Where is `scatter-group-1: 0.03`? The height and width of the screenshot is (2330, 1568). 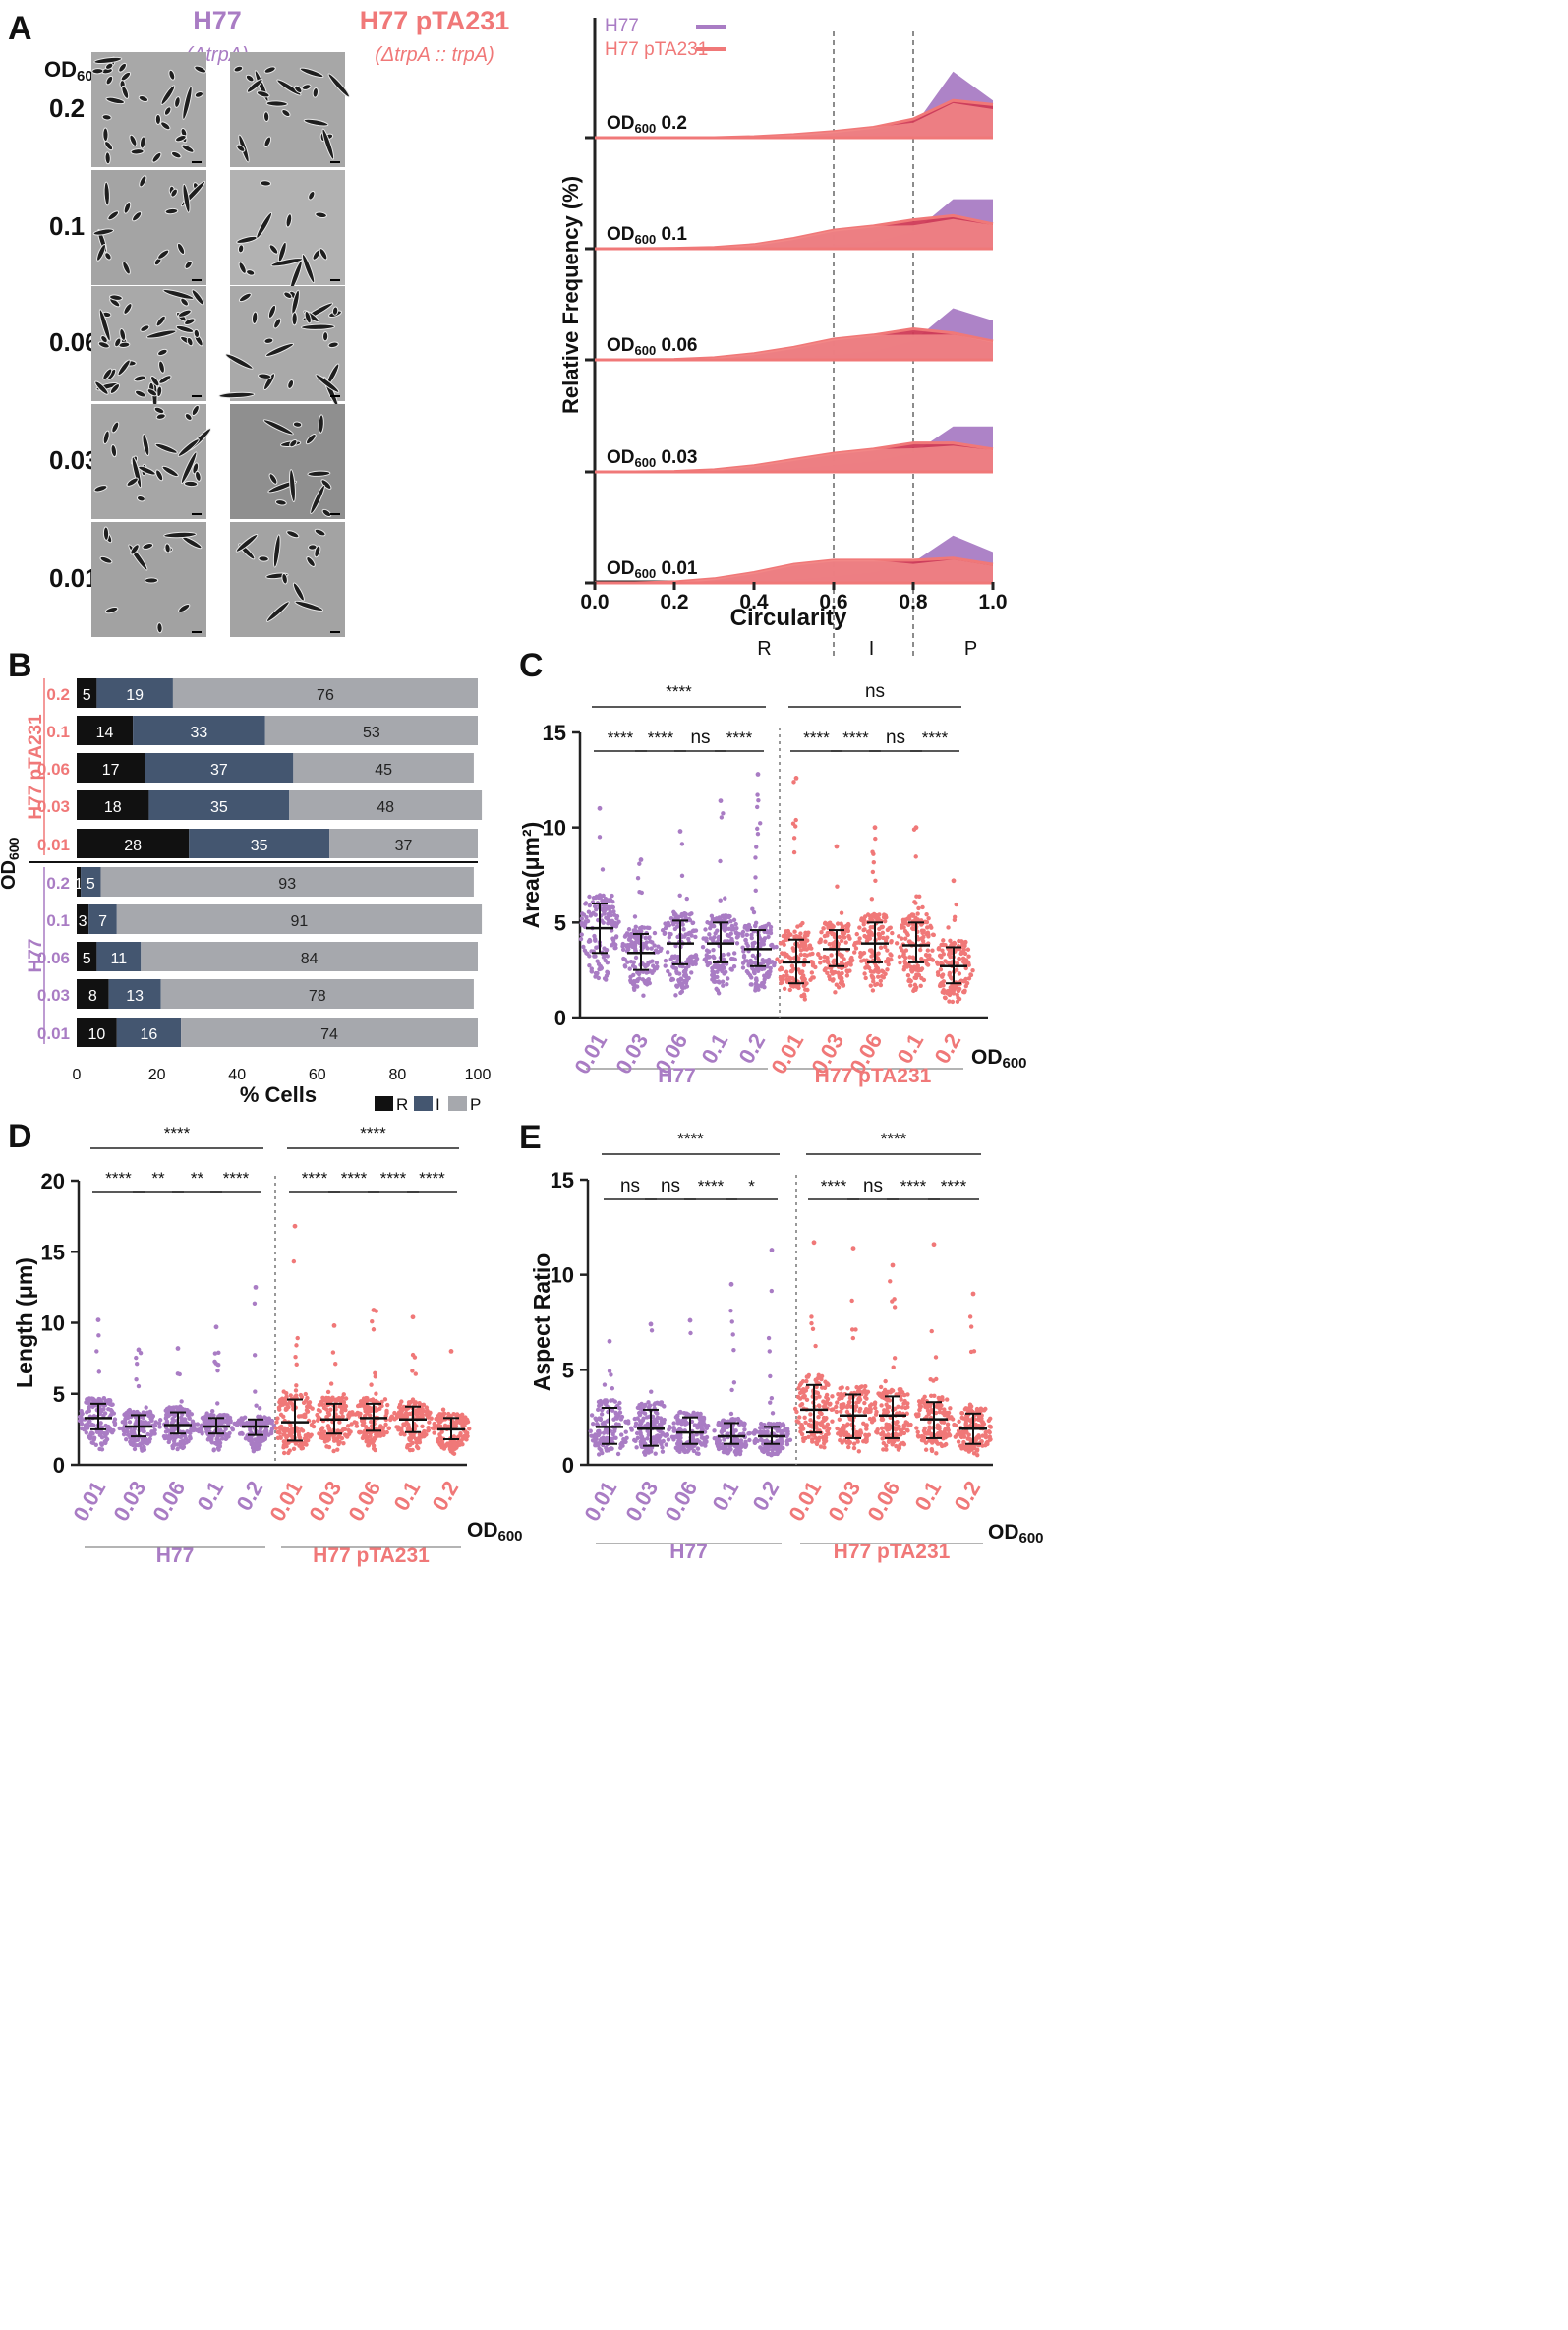
scatter-group-1: 0.03 is located at coordinates (636, 967).